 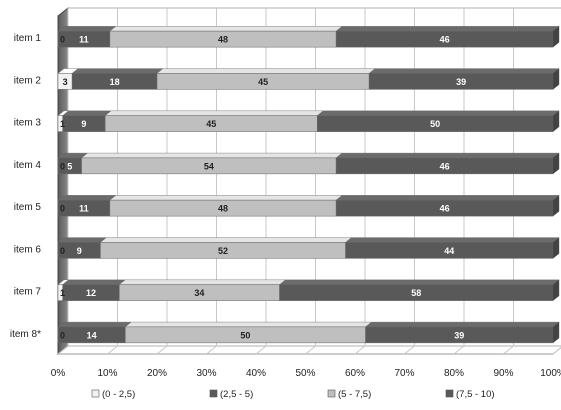 What do you see at coordinates (92, 335) in the screenshot?
I see `data-label: 14` at bounding box center [92, 335].